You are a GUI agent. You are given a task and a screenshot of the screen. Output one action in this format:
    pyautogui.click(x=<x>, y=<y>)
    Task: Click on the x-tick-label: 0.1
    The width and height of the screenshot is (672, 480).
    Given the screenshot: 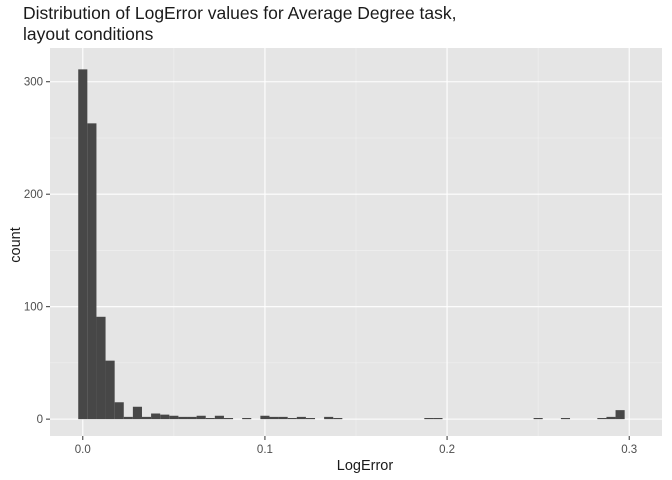 What is the action you would take?
    pyautogui.click(x=265, y=450)
    